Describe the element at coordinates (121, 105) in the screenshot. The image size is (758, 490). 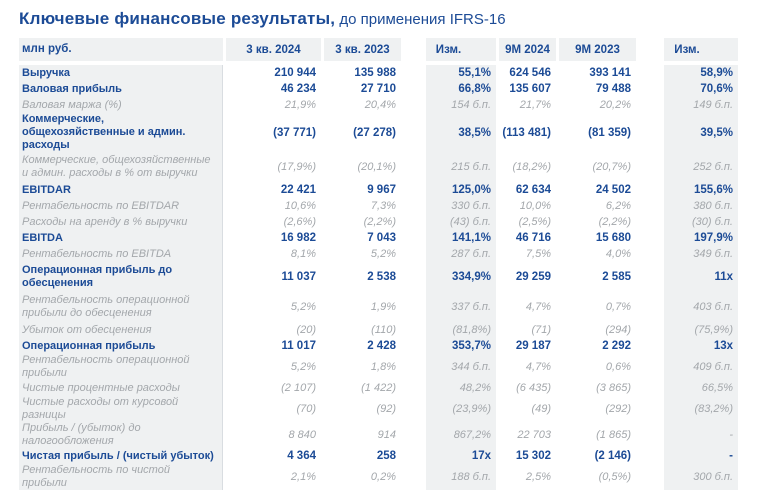
I see `row-label: Валовая маржа (%)` at that location.